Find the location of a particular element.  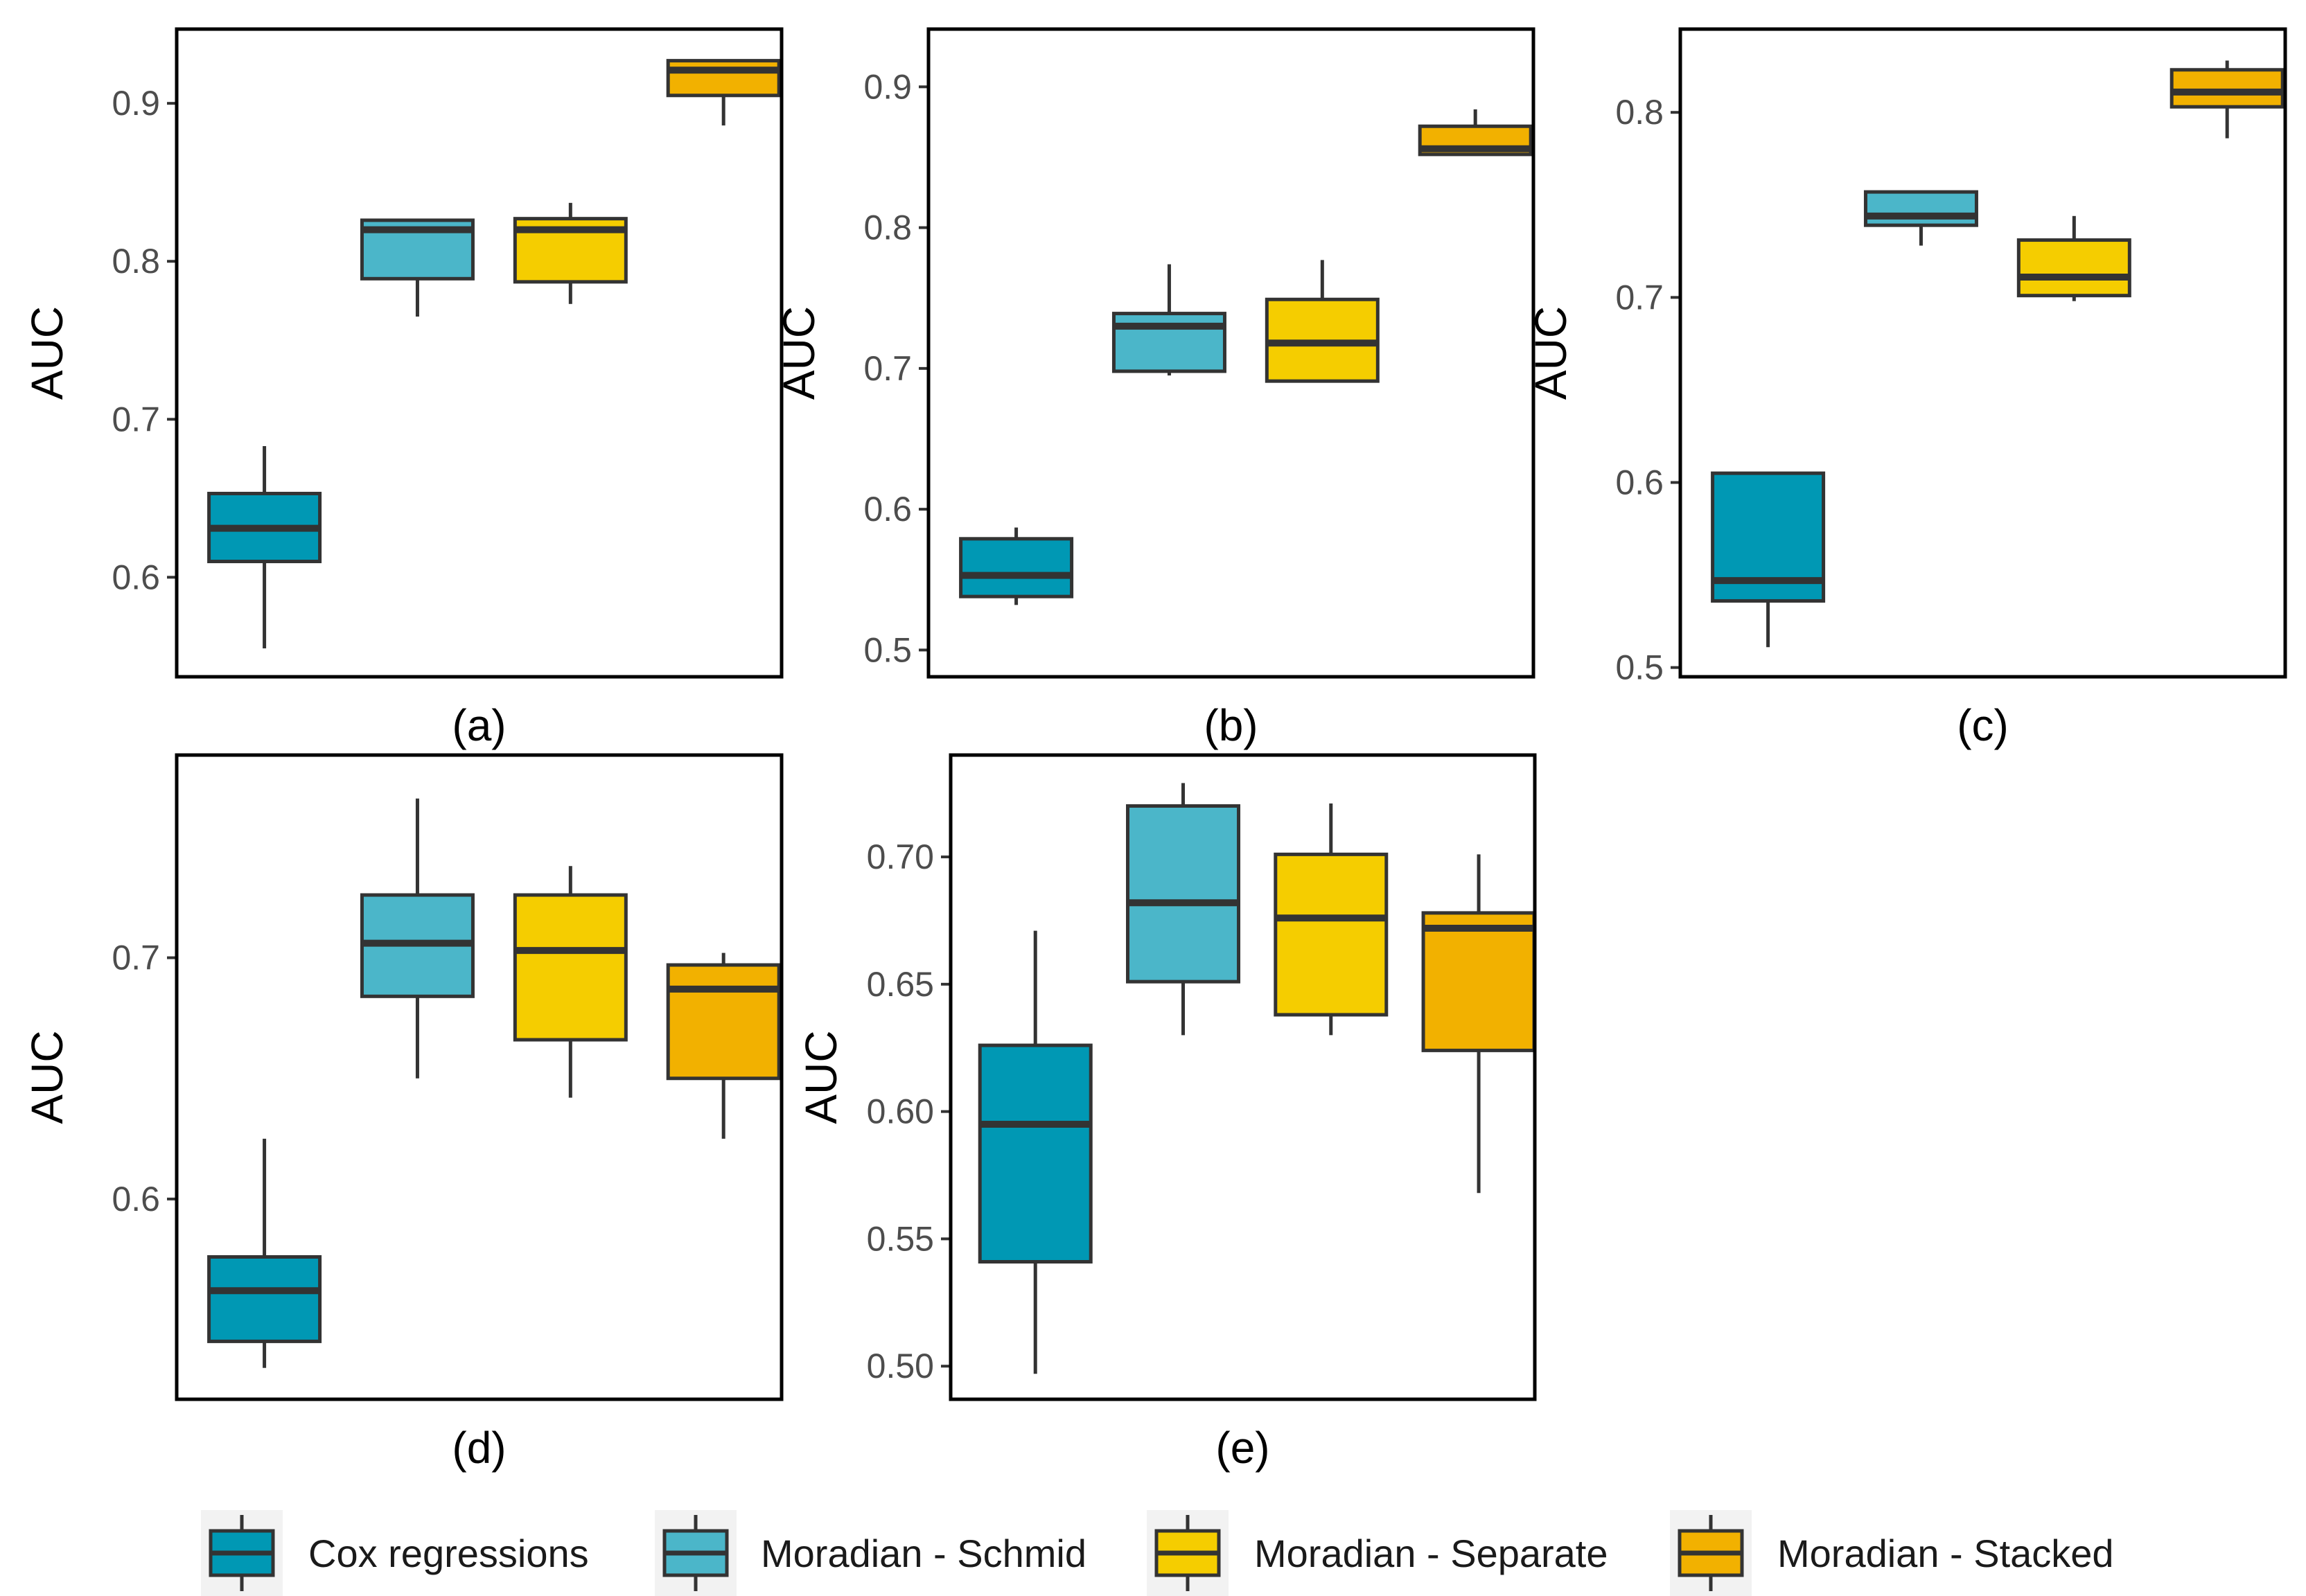

legend-label: Moradian - Schmid is located at coordinates (923, 1553).